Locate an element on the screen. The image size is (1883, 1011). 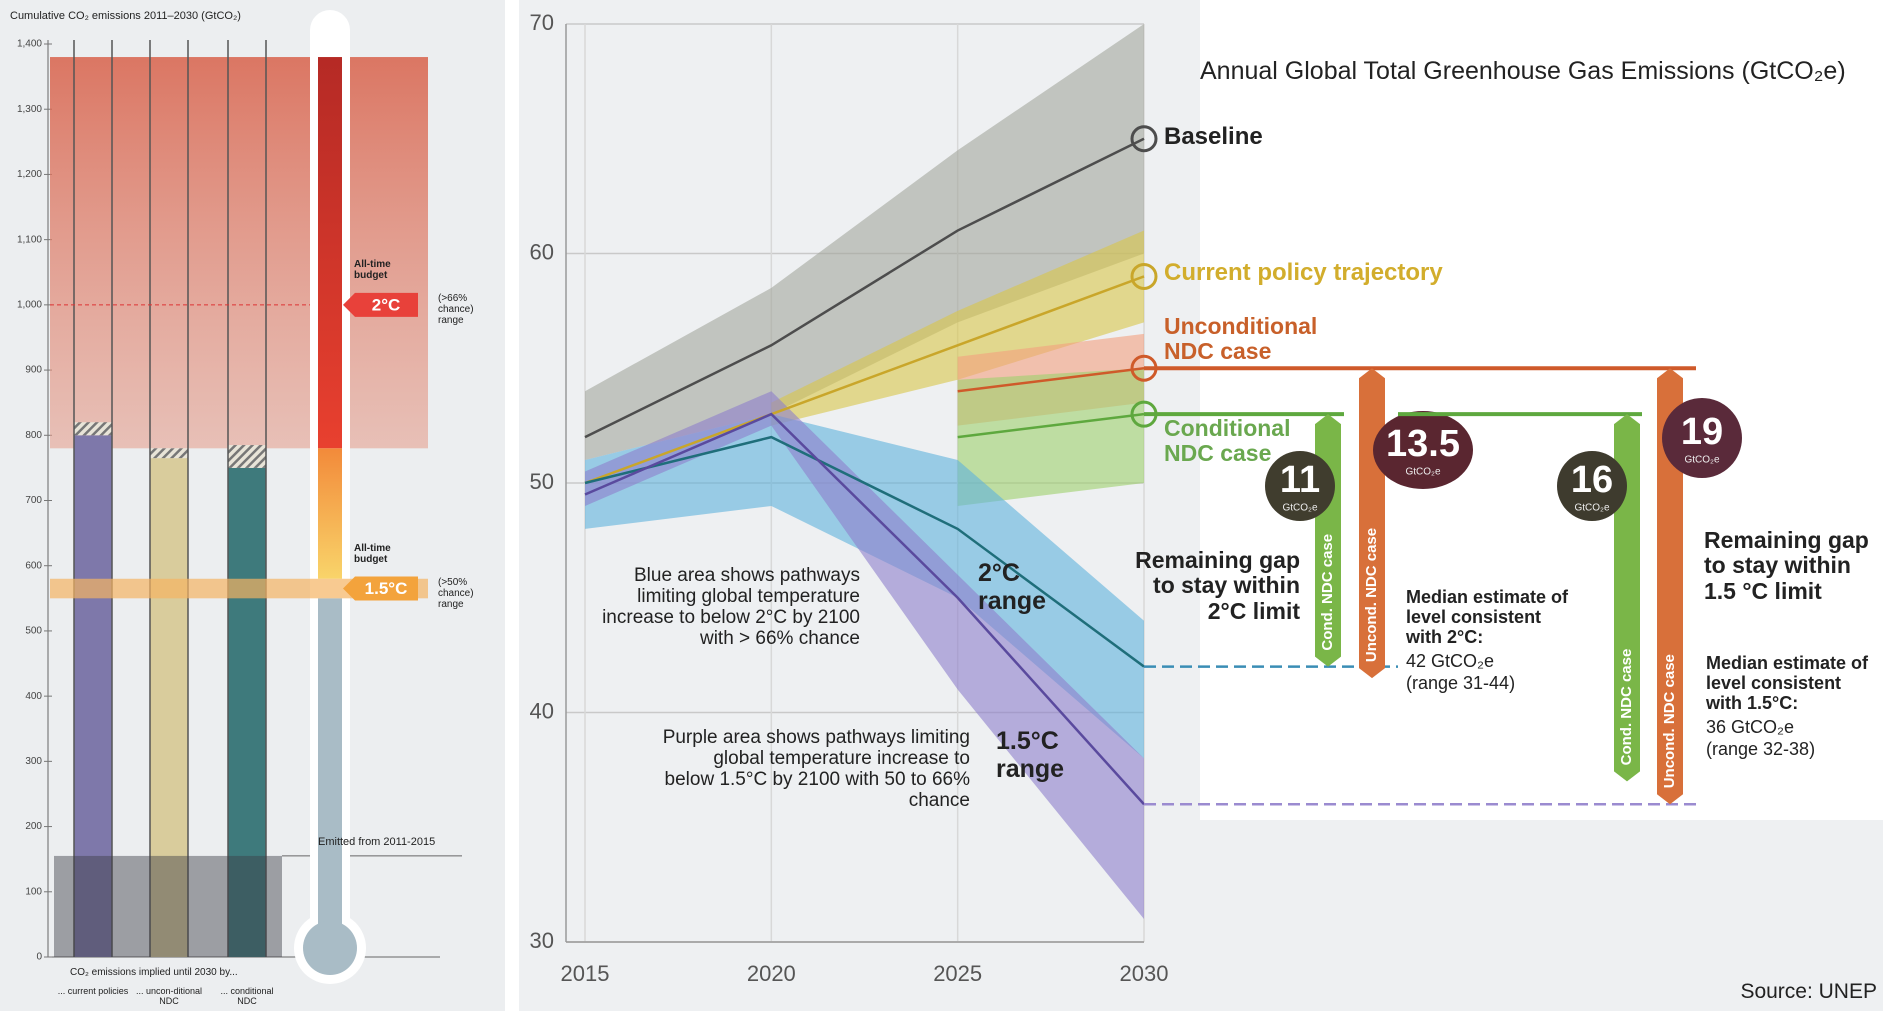
y-tick-label: 1,400 is located at coordinates (29, 44).